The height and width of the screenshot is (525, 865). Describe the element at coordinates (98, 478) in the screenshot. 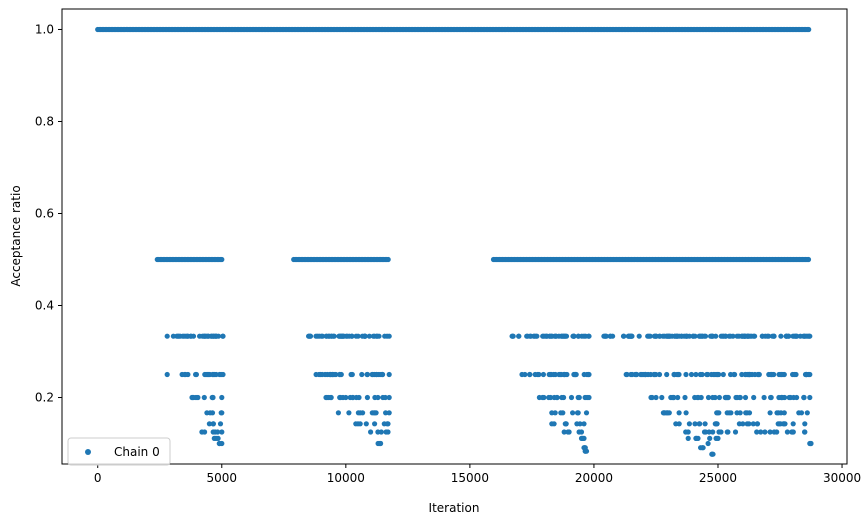

I see `x-tick-label: 0` at that location.